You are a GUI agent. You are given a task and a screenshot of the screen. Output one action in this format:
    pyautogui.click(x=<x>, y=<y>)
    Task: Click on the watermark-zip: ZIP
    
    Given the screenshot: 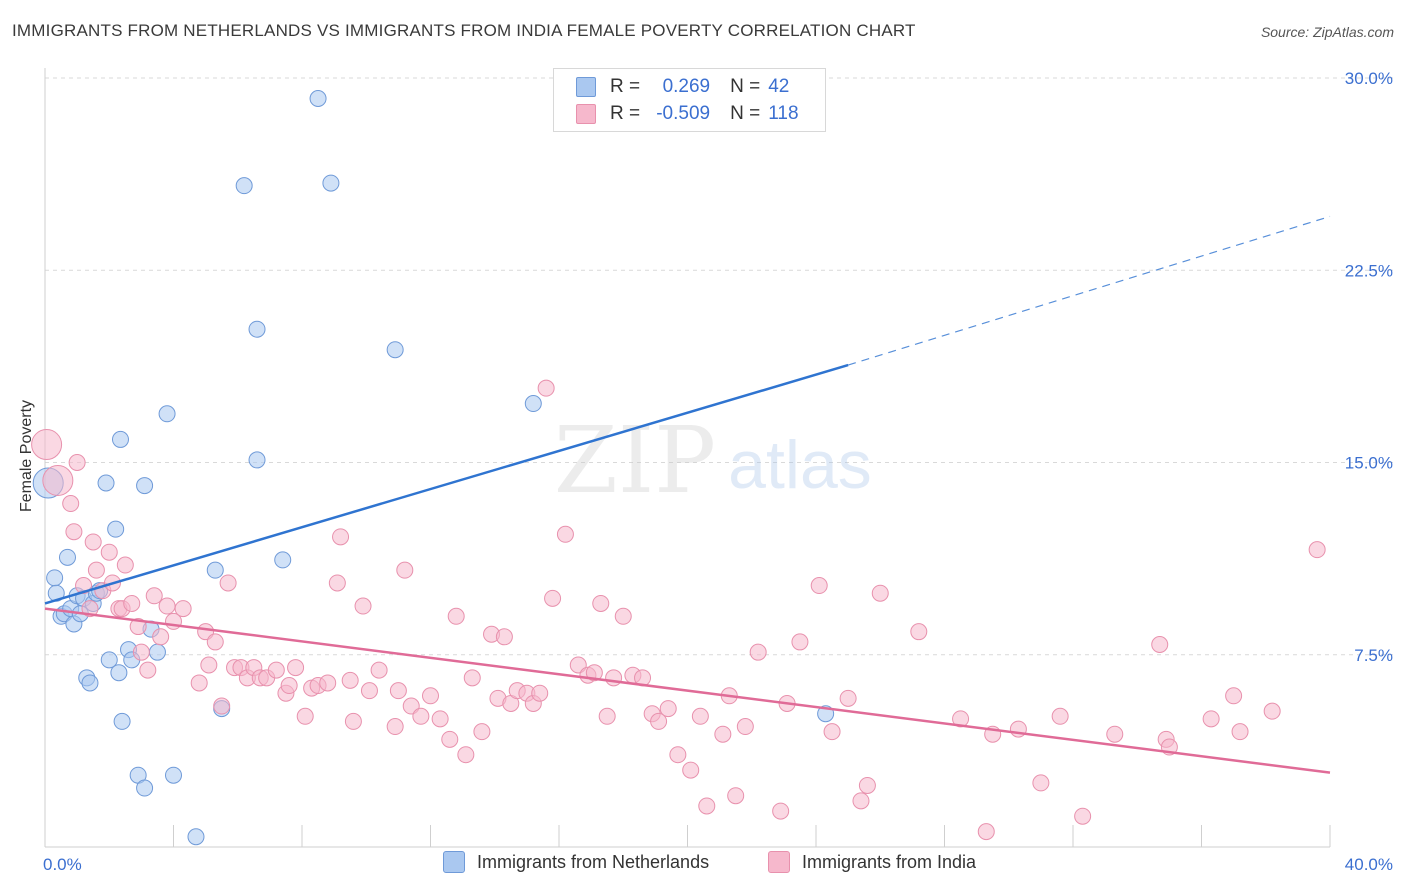 What is the action you would take?
    pyautogui.click(x=635, y=460)
    